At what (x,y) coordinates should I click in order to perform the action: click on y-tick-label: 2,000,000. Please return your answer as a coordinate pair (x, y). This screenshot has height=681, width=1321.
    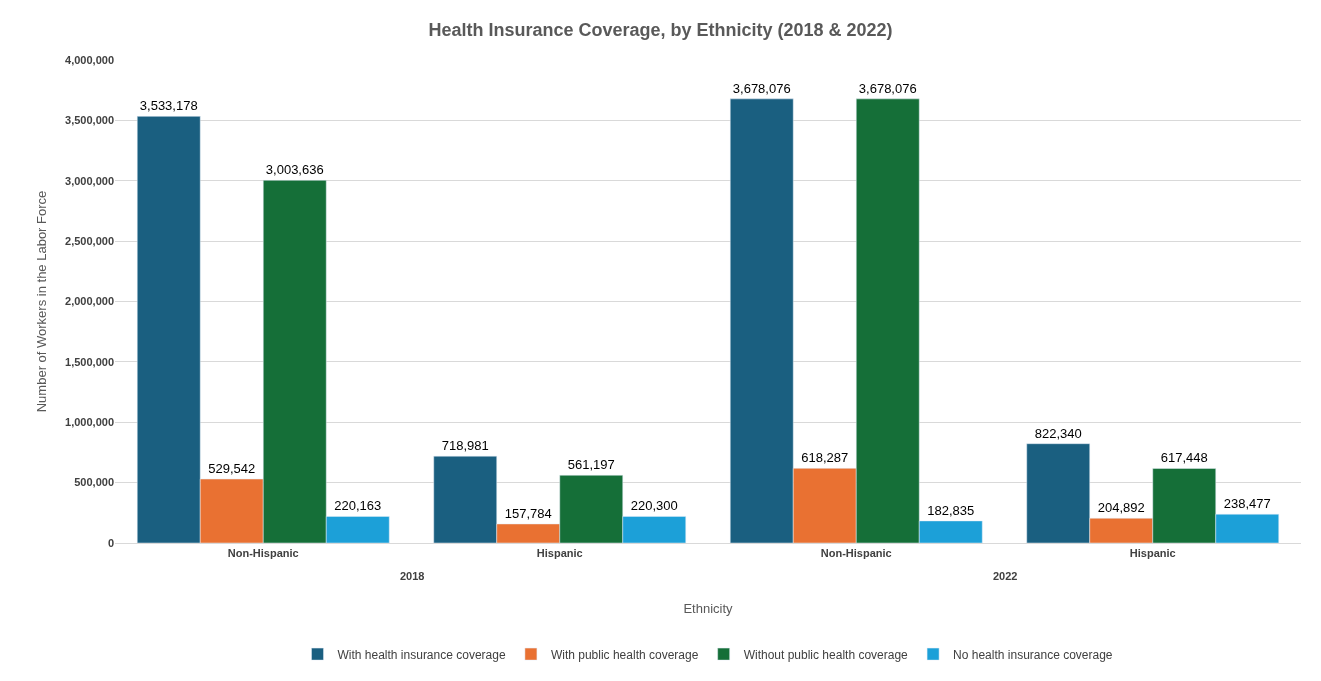
    Looking at the image, I should click on (89, 301).